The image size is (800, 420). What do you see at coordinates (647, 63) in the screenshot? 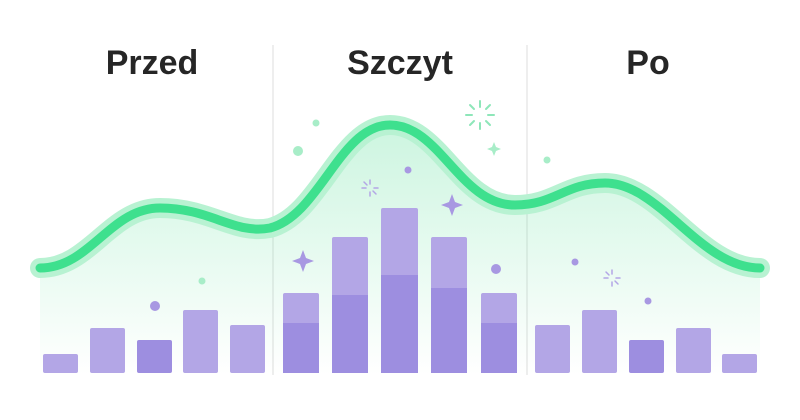
I see `heading: Po` at bounding box center [647, 63].